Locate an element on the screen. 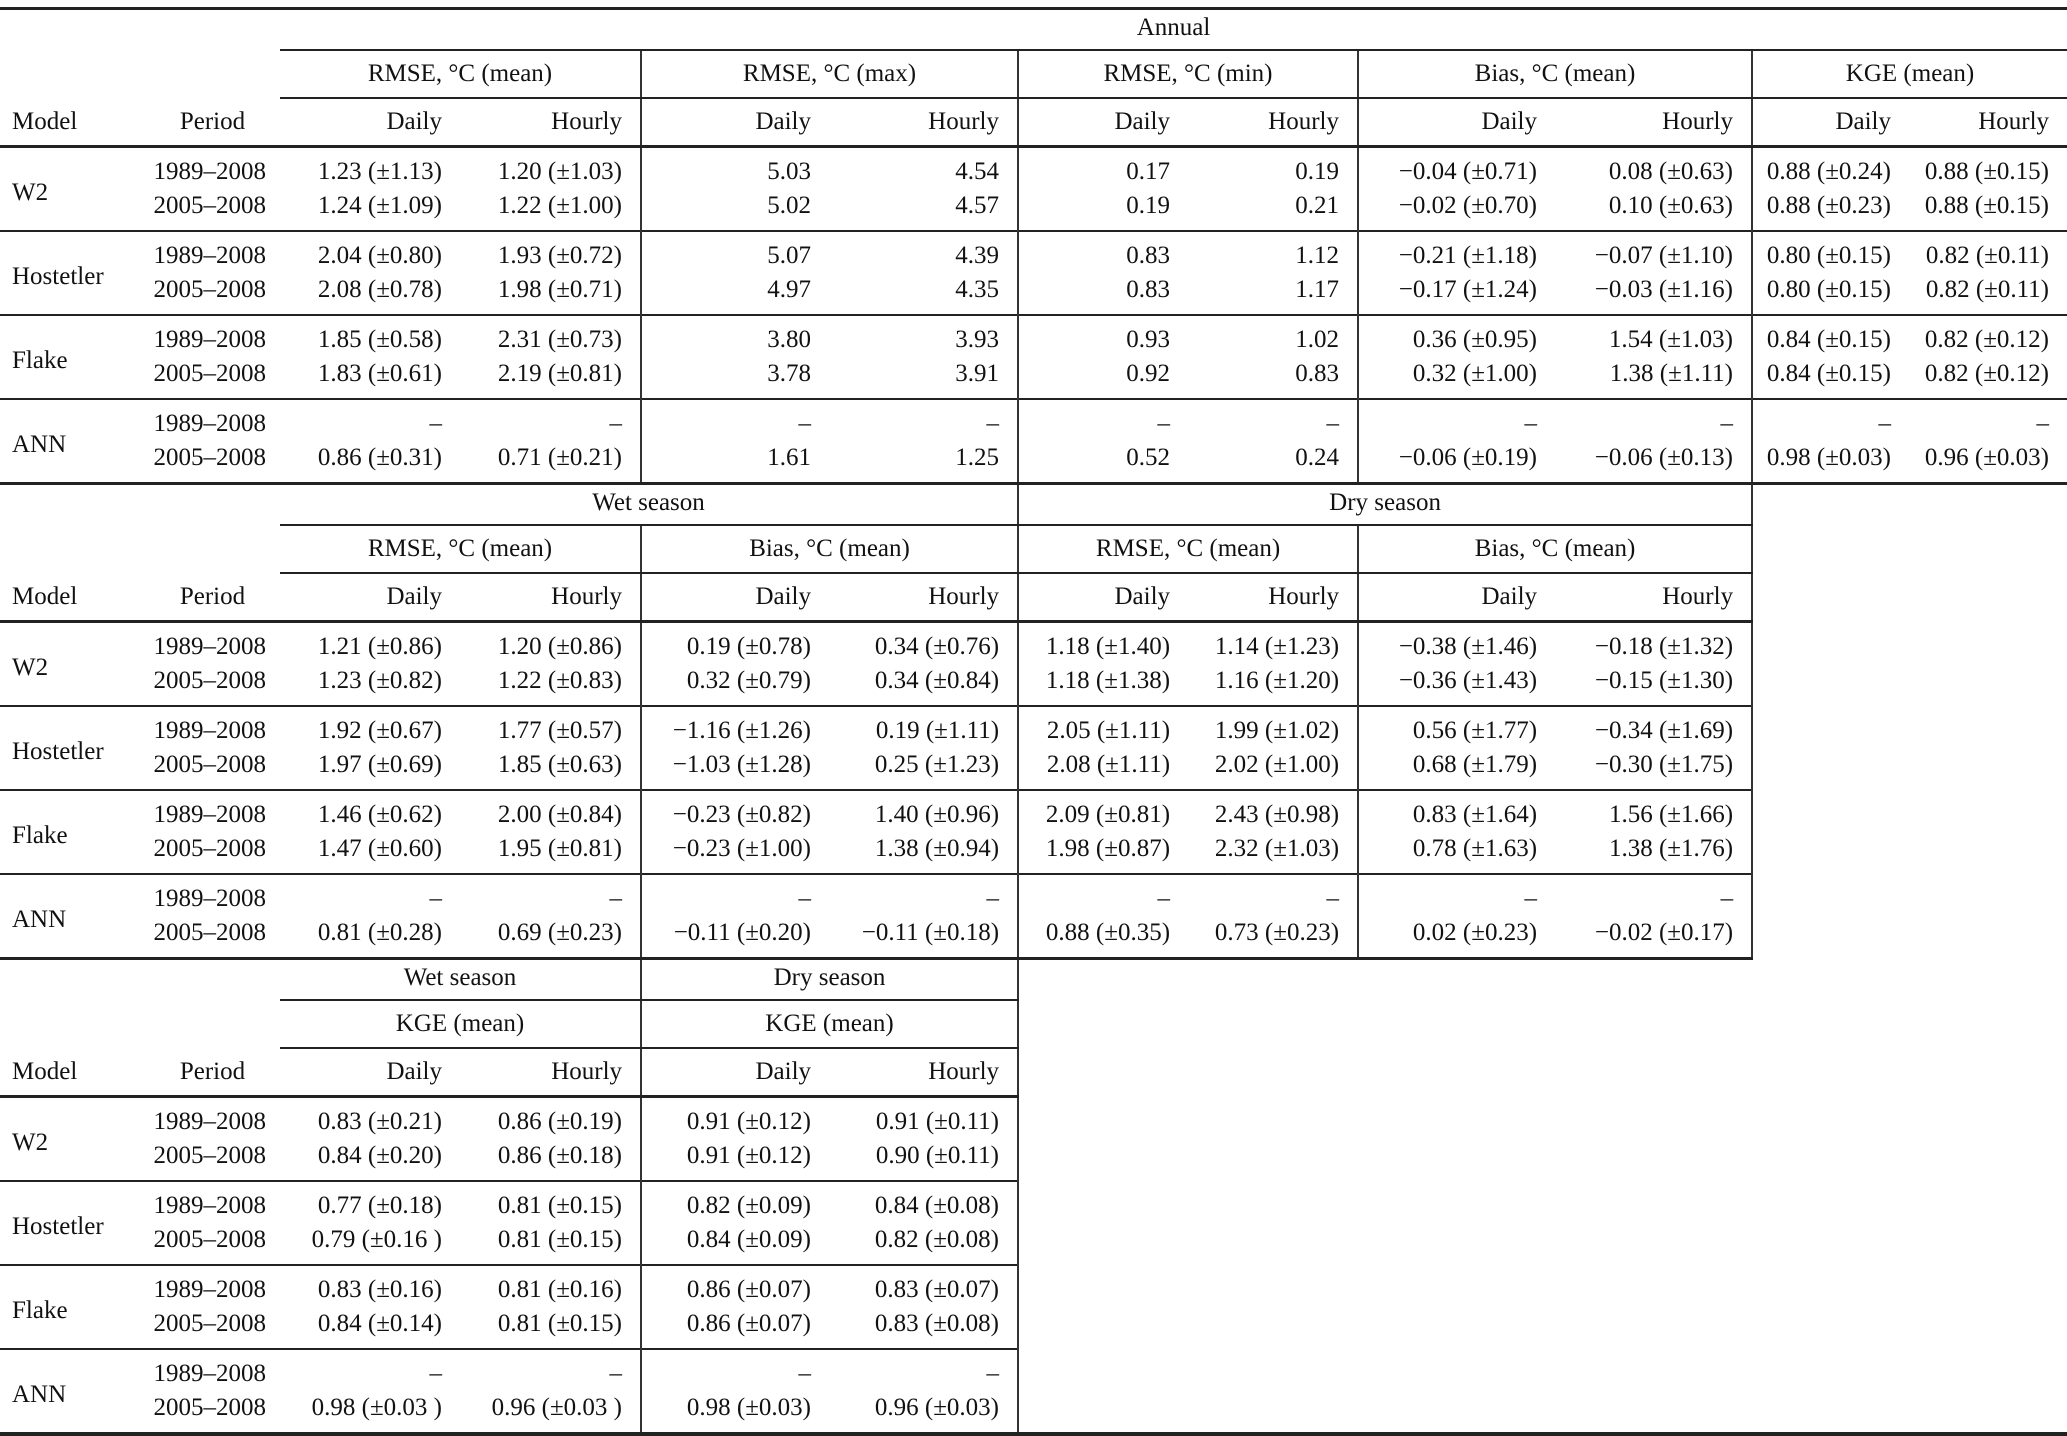  value-cell: 2.08 (±0.78) is located at coordinates (379, 289).